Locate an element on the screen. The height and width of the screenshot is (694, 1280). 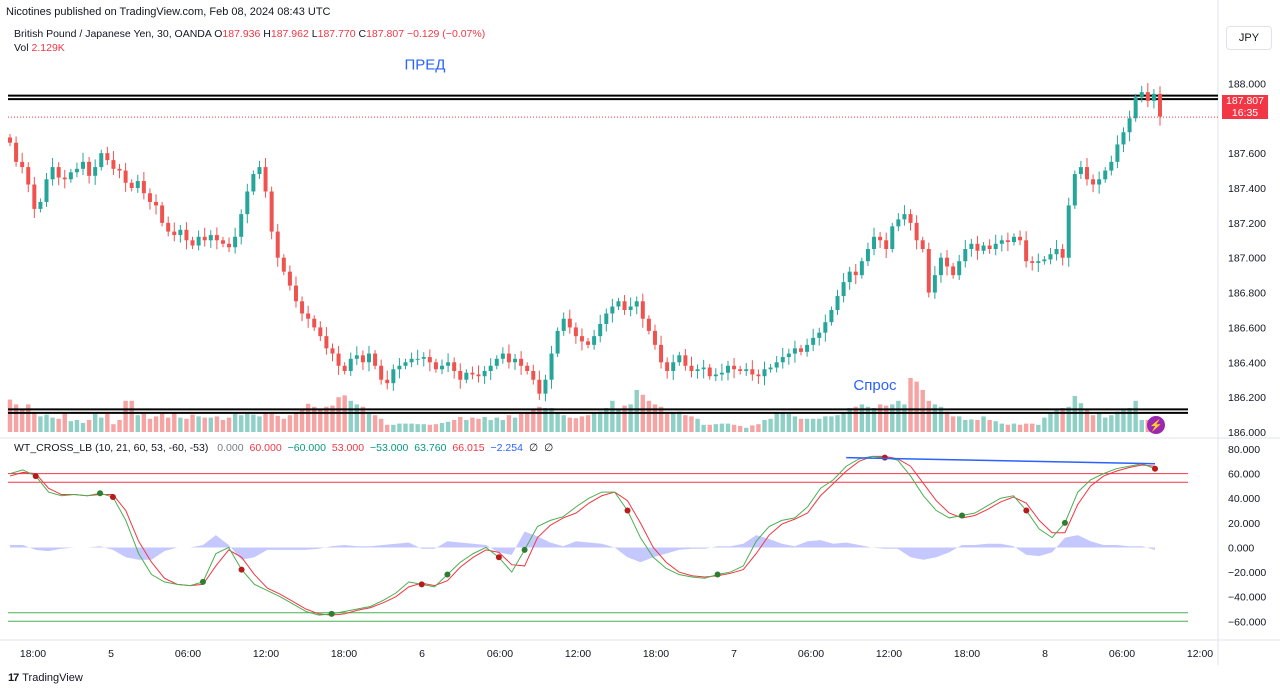
volume-value: 2.129K is located at coordinates (48, 48).